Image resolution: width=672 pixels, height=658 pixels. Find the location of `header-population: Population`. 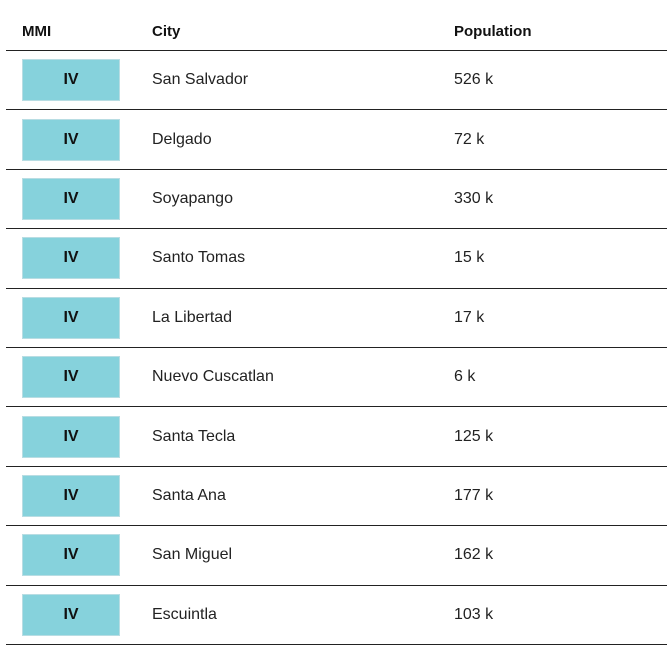

header-population: Population is located at coordinates (493, 31).